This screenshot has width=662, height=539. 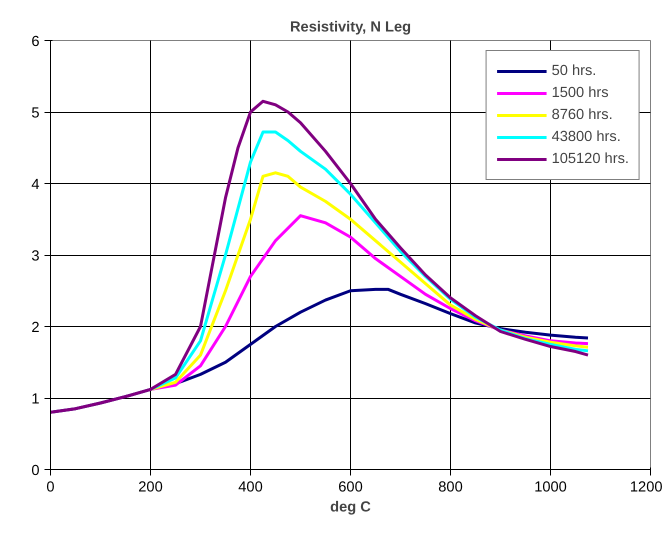 I want to click on x-tick-label: 800, so click(x=450, y=488).